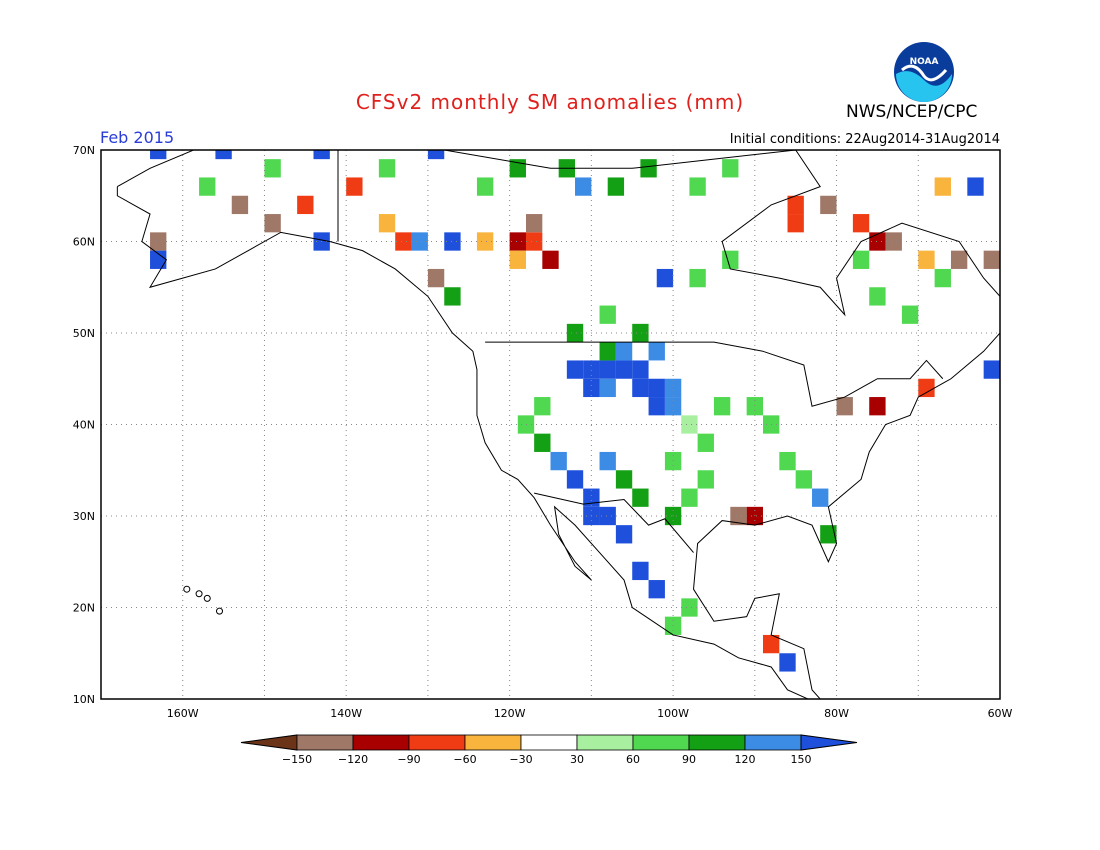  What do you see at coordinates (745, 759) in the screenshot?
I see `colorbar-label: 120` at bounding box center [745, 759].